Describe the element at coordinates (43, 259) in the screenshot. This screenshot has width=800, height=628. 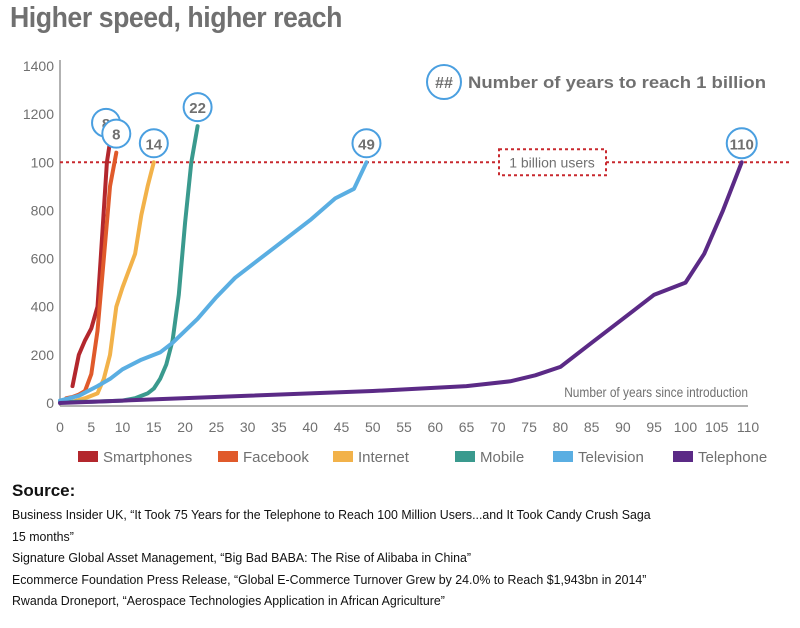
I see `y-tick-label: 600` at that location.